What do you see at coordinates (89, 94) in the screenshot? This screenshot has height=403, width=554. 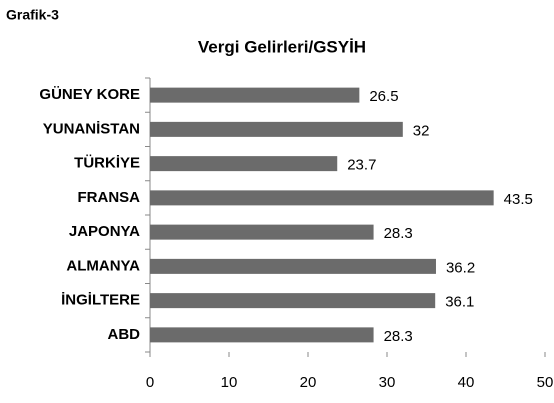 I see `y-tick-label: GÜNEY KORE` at bounding box center [89, 94].